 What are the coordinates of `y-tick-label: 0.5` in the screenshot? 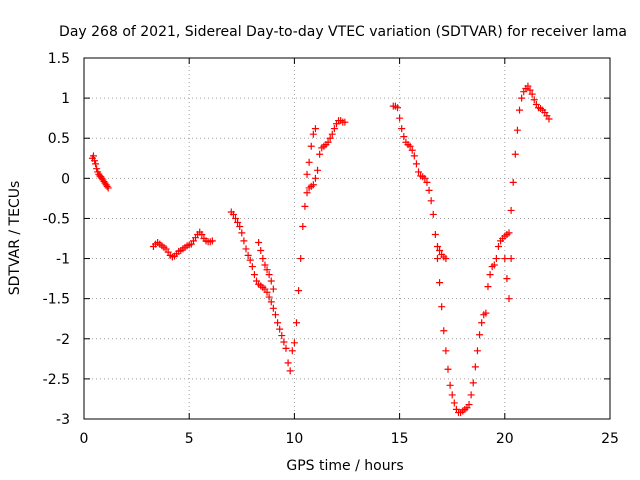 It's located at (59, 139).